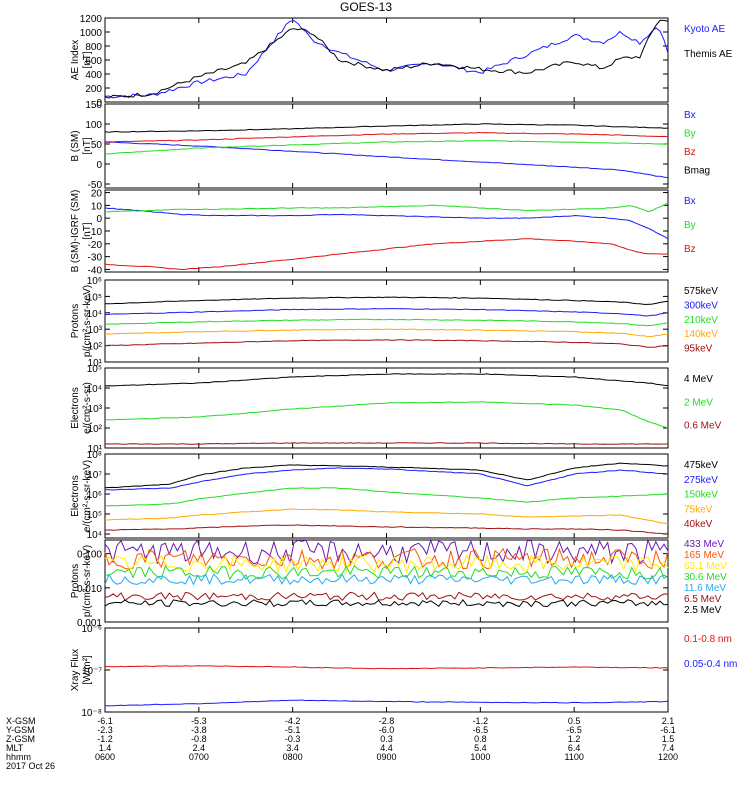 The height and width of the screenshot is (800, 750). I want to click on y-axis-label: B (SM), so click(75, 145).